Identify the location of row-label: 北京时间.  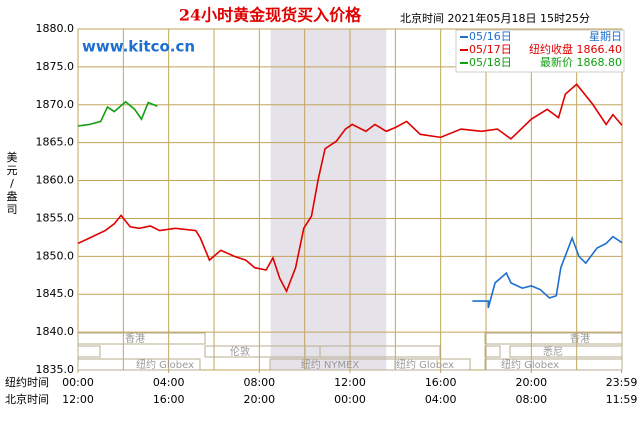
(27, 399).